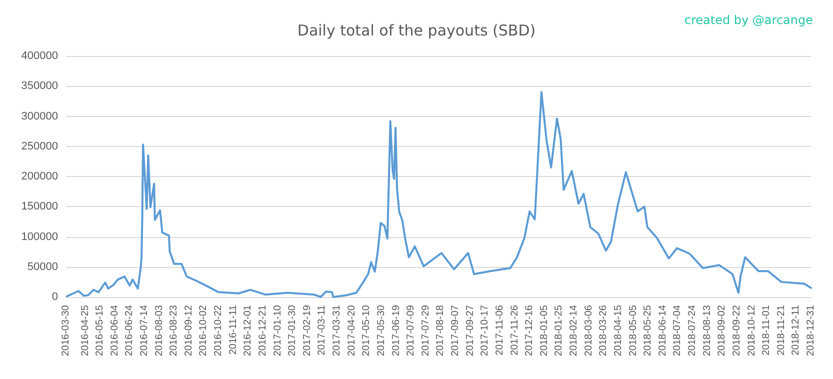 Image resolution: width=833 pixels, height=379 pixels. I want to click on x-tick-label: 2017-01-10, so click(278, 330).